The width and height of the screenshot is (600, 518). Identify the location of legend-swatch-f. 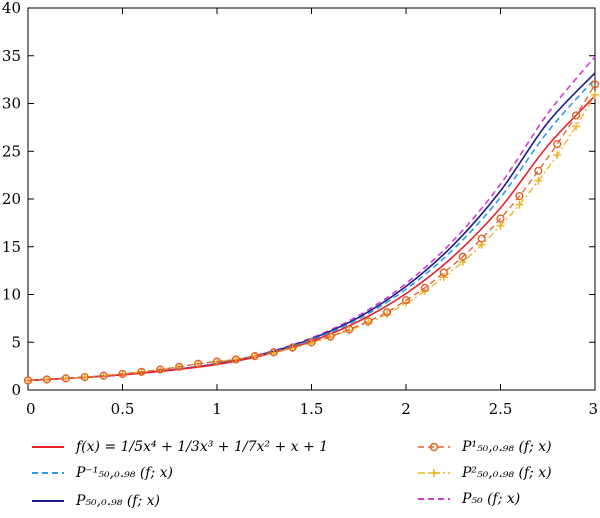
(48, 447).